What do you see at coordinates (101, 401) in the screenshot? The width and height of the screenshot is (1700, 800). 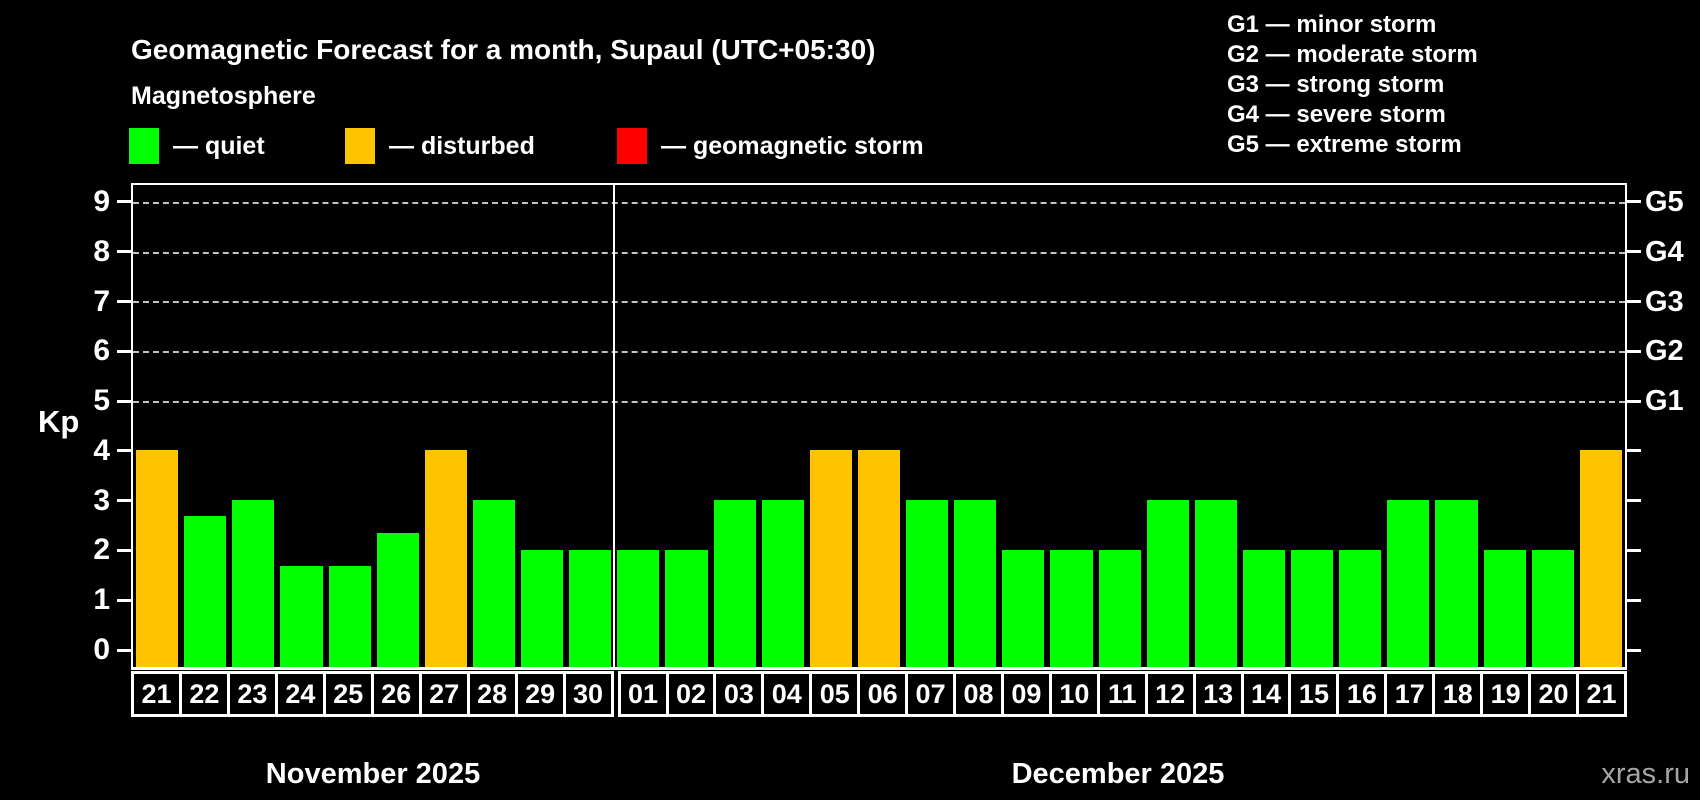 I see `y-axis-tick-label: 5` at bounding box center [101, 401].